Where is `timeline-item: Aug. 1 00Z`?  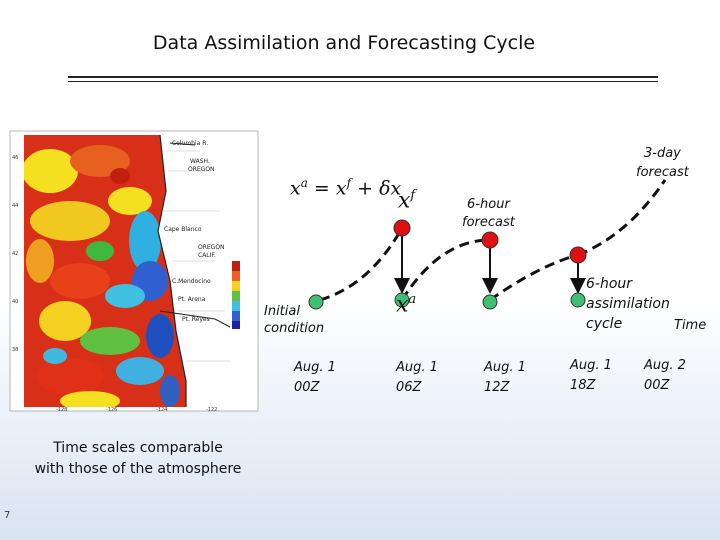 timeline-item: Aug. 1 00Z is located at coordinates (315, 378).